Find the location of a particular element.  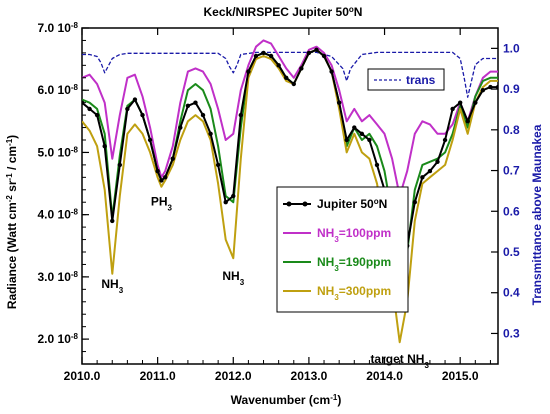

y-axis-title-part-6: ) is located at coordinates (12, 137).